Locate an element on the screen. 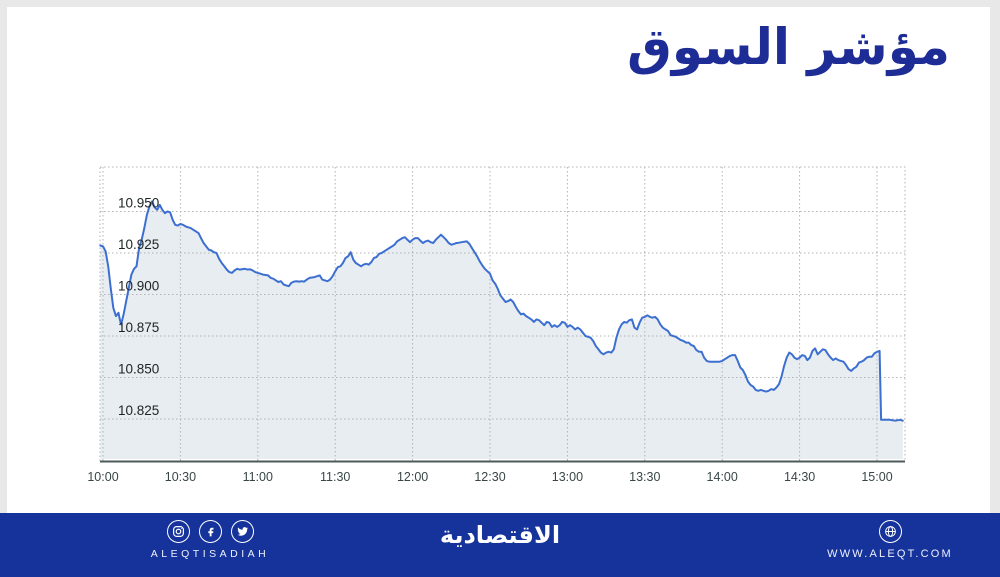 The height and width of the screenshot is (577, 1000). footer-social-block: ALEQTISADIAH is located at coordinates (210, 540).